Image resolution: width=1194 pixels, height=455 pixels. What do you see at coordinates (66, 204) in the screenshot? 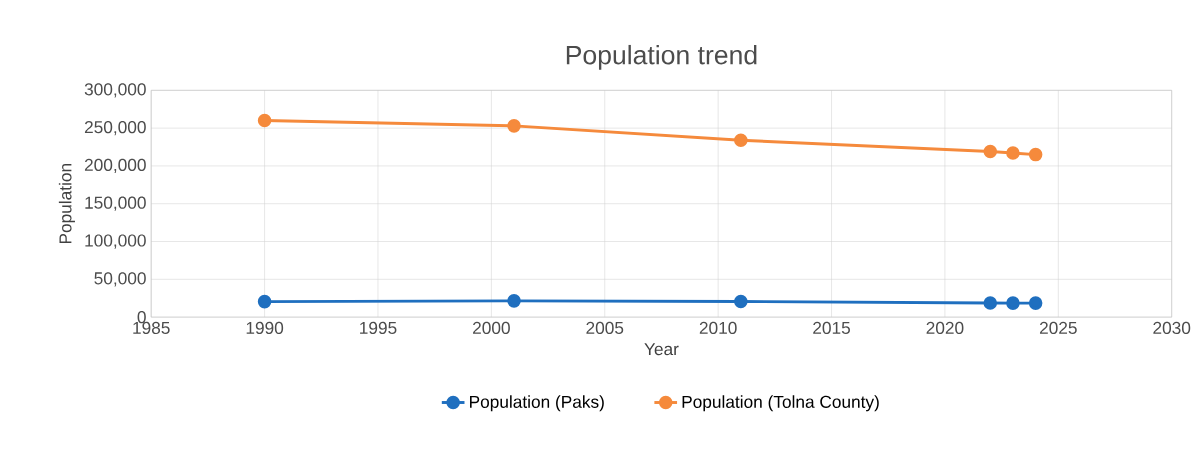
I see `y-axis-title: Population` at bounding box center [66, 204].